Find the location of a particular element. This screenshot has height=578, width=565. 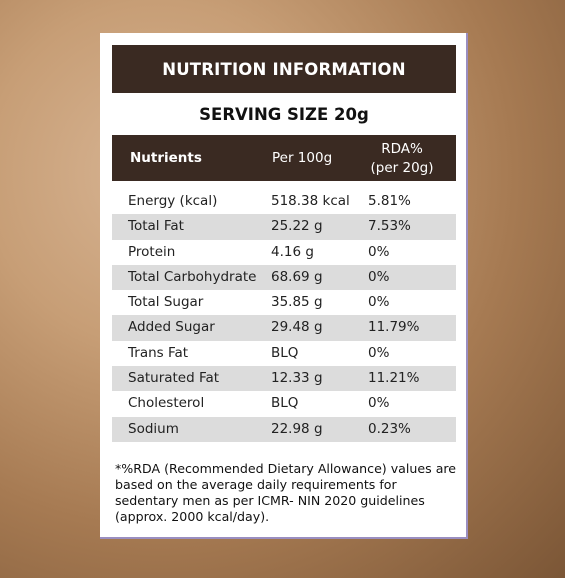

header-rda-line1: RDA% is located at coordinates (402, 149).